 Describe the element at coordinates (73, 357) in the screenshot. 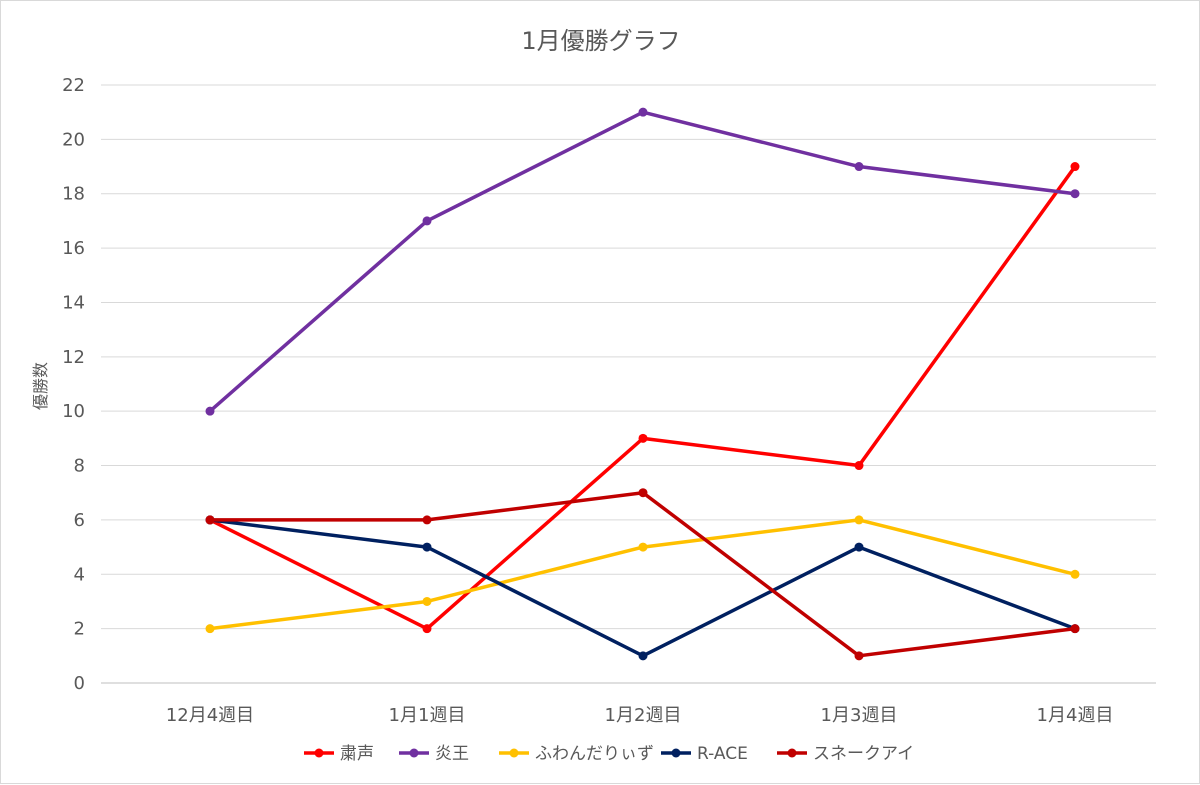

I see `y-tick-label: 12` at that location.